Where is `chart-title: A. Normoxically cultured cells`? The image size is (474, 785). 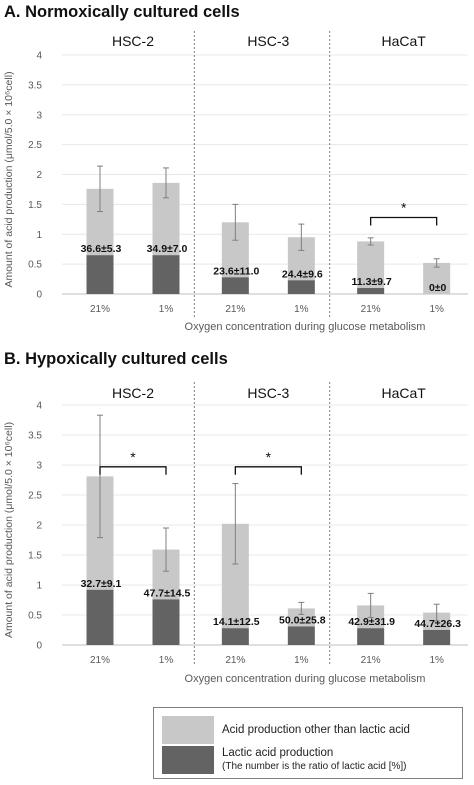
chart-title: A. Normoxically cultured cells is located at coordinates (122, 12).